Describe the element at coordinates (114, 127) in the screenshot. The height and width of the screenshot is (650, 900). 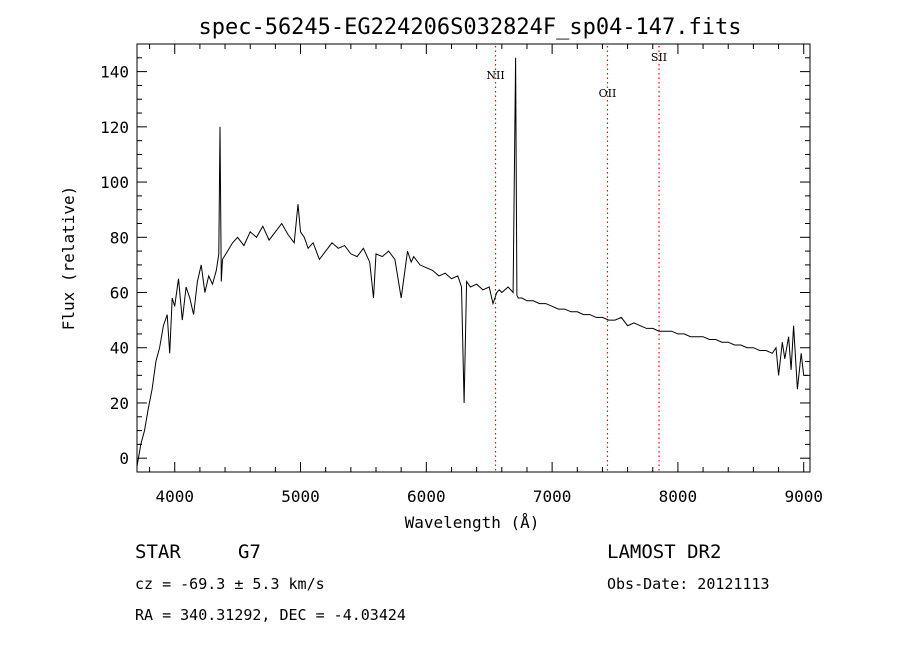
I see `y-tick-label: 120` at that location.